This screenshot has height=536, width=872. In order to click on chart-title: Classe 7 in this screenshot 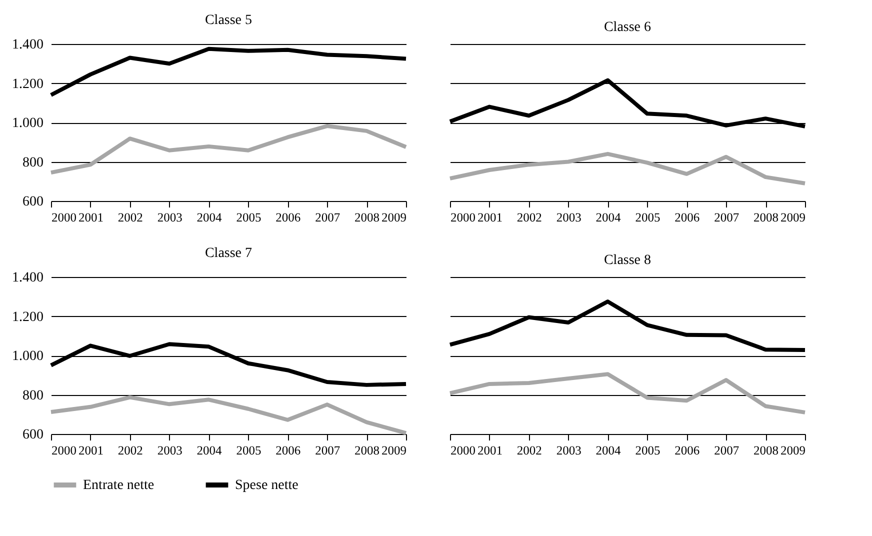, I will do `click(228, 253)`.